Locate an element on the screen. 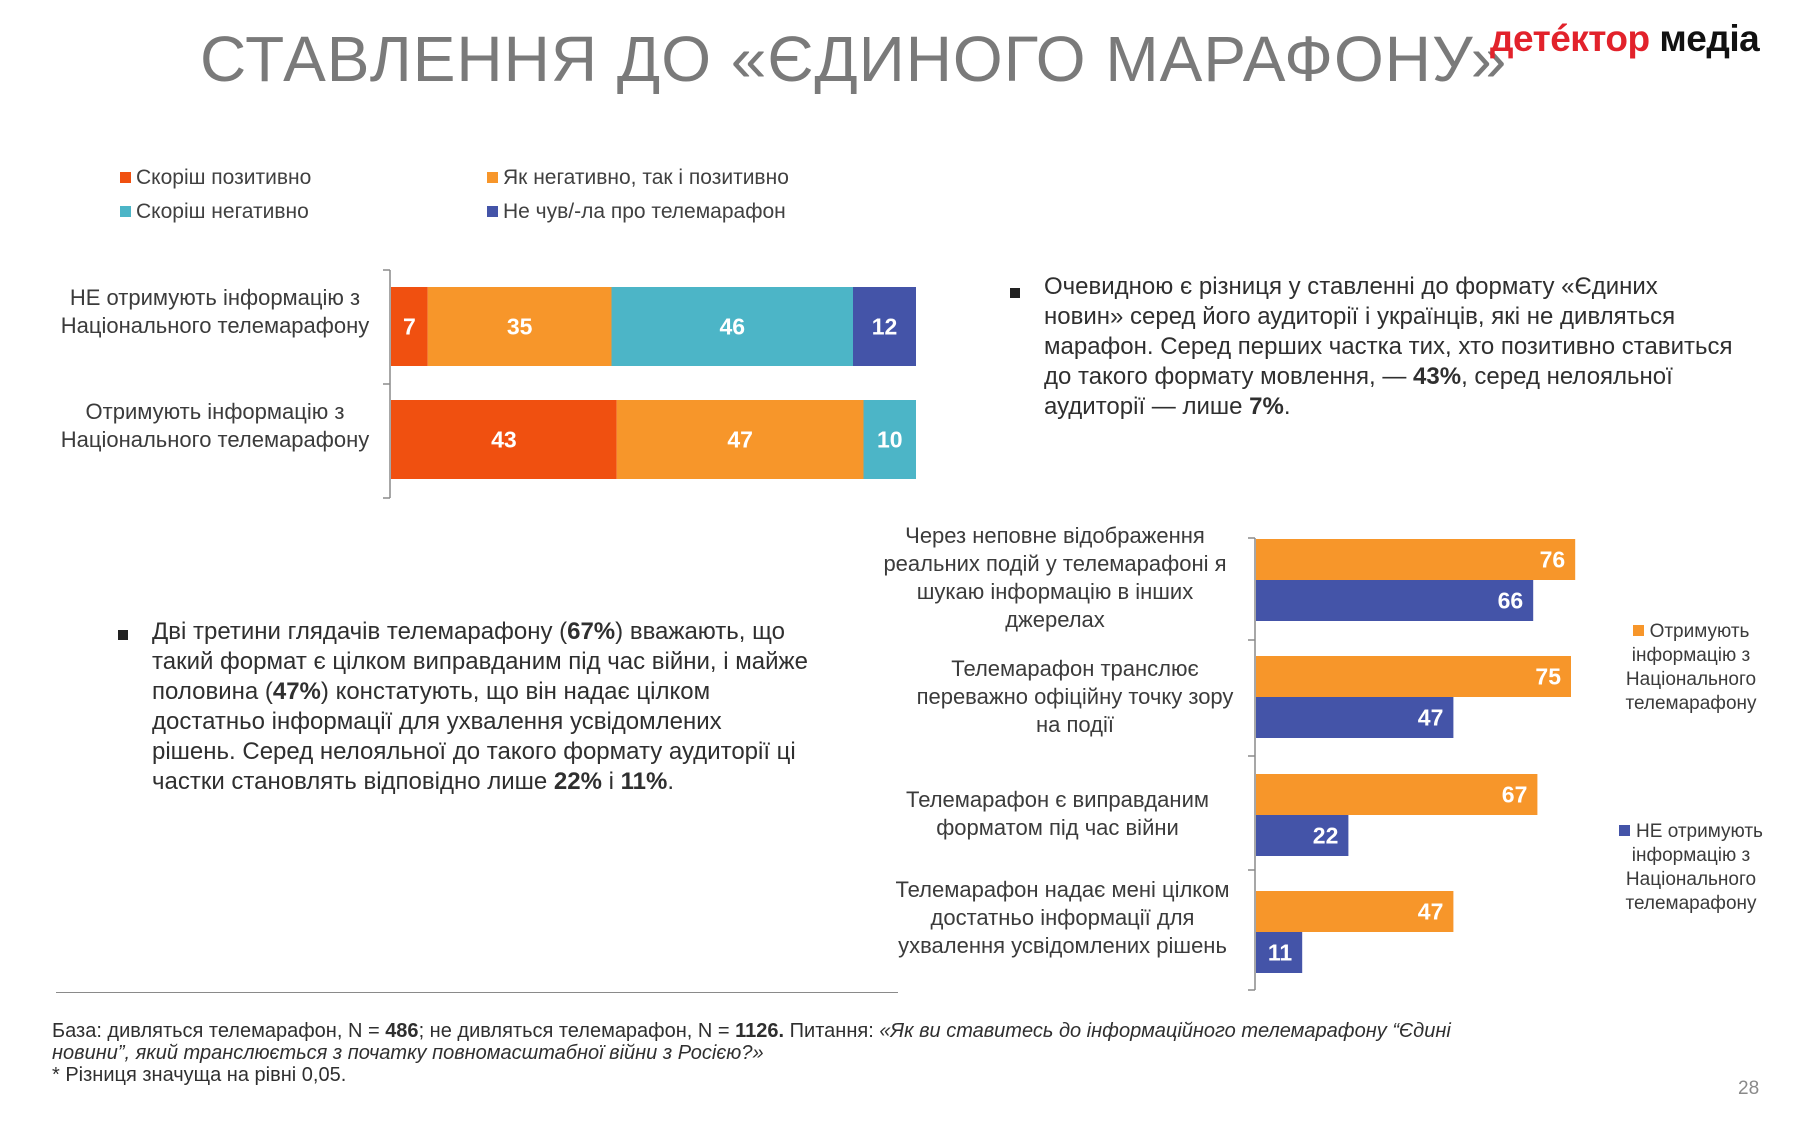 Image resolution: width=1800 pixels, height=1125 pixels. legend-swatch-mixed is located at coordinates (492, 177).